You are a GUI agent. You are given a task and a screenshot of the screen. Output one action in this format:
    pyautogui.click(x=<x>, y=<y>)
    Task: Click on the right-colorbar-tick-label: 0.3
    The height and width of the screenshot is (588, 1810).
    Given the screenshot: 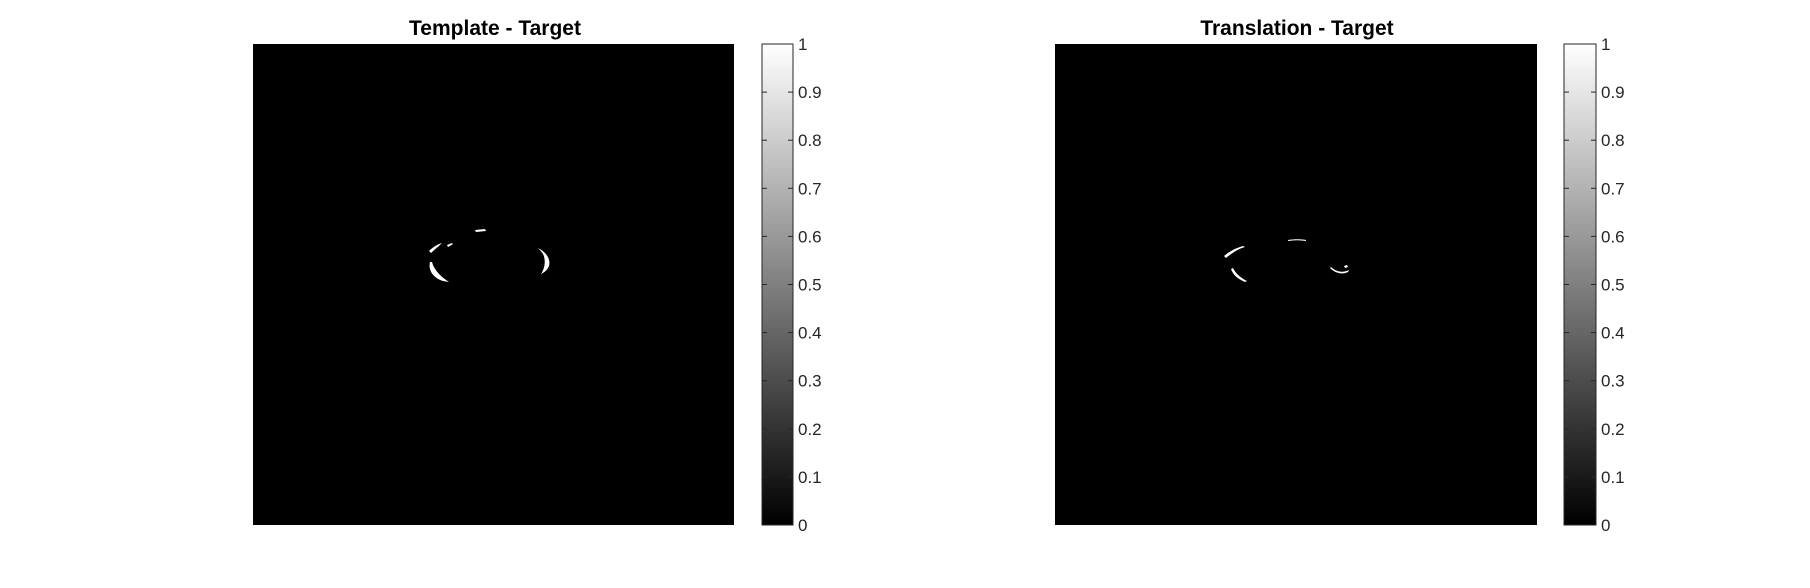 What is the action you would take?
    pyautogui.click(x=1613, y=381)
    